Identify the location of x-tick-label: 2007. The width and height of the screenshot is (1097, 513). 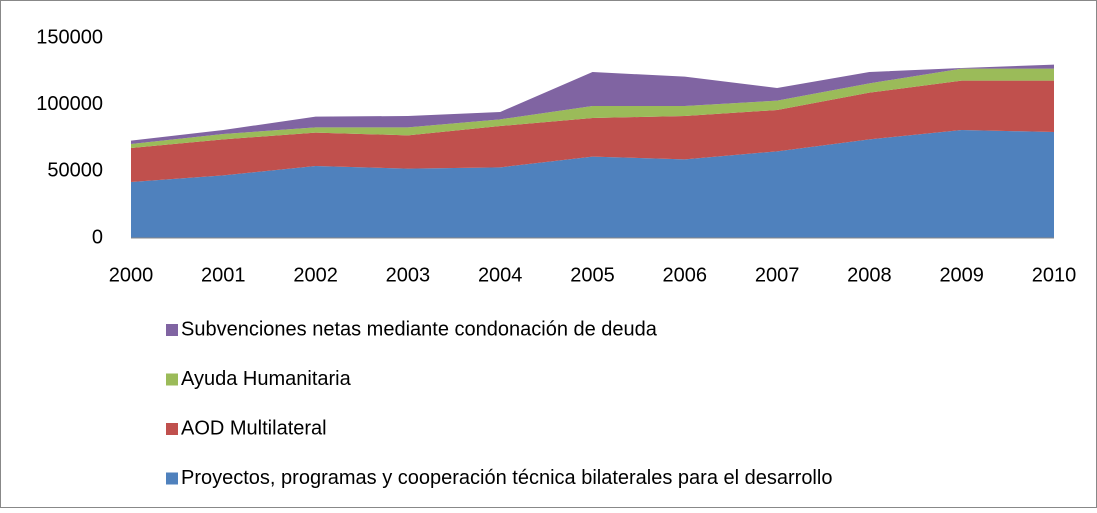
(777, 275).